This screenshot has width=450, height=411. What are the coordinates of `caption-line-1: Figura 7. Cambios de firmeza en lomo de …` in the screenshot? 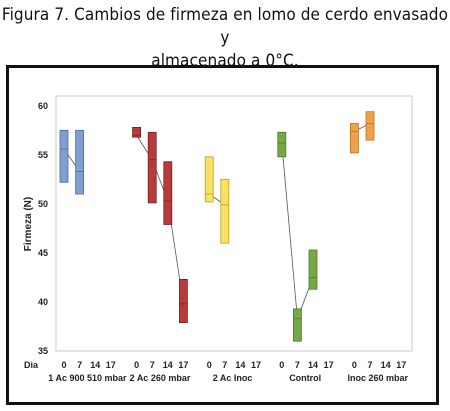 It's located at (225, 26).